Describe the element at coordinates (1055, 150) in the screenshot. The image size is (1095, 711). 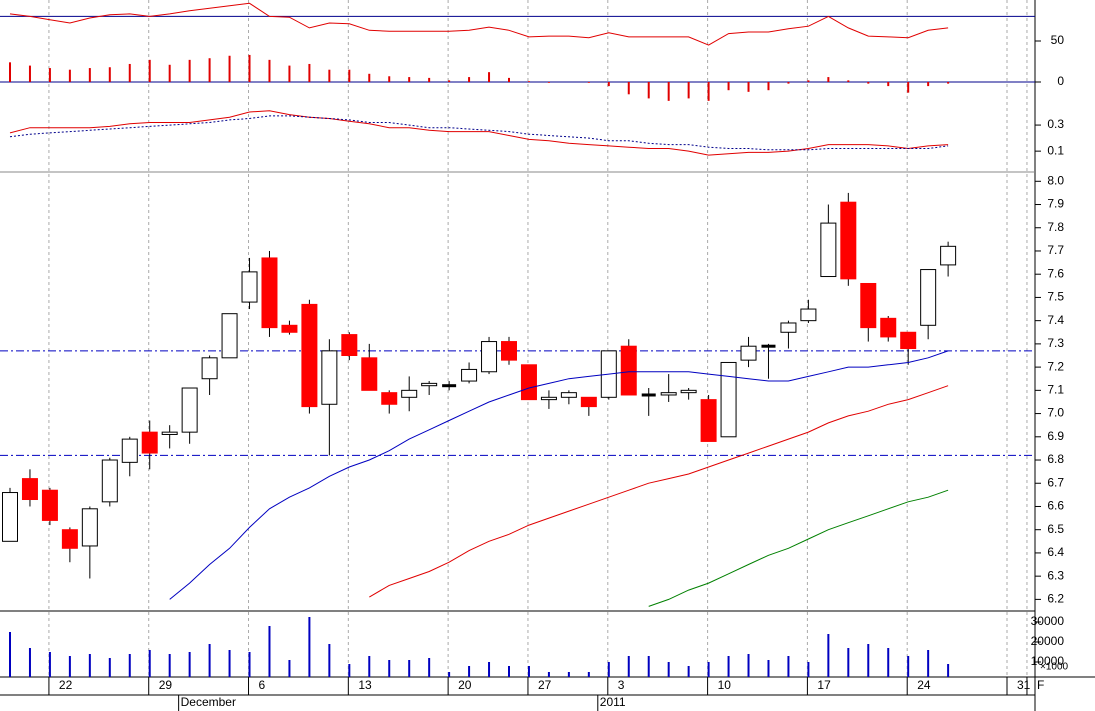
I see `y-tick-label: 0.1` at that location.